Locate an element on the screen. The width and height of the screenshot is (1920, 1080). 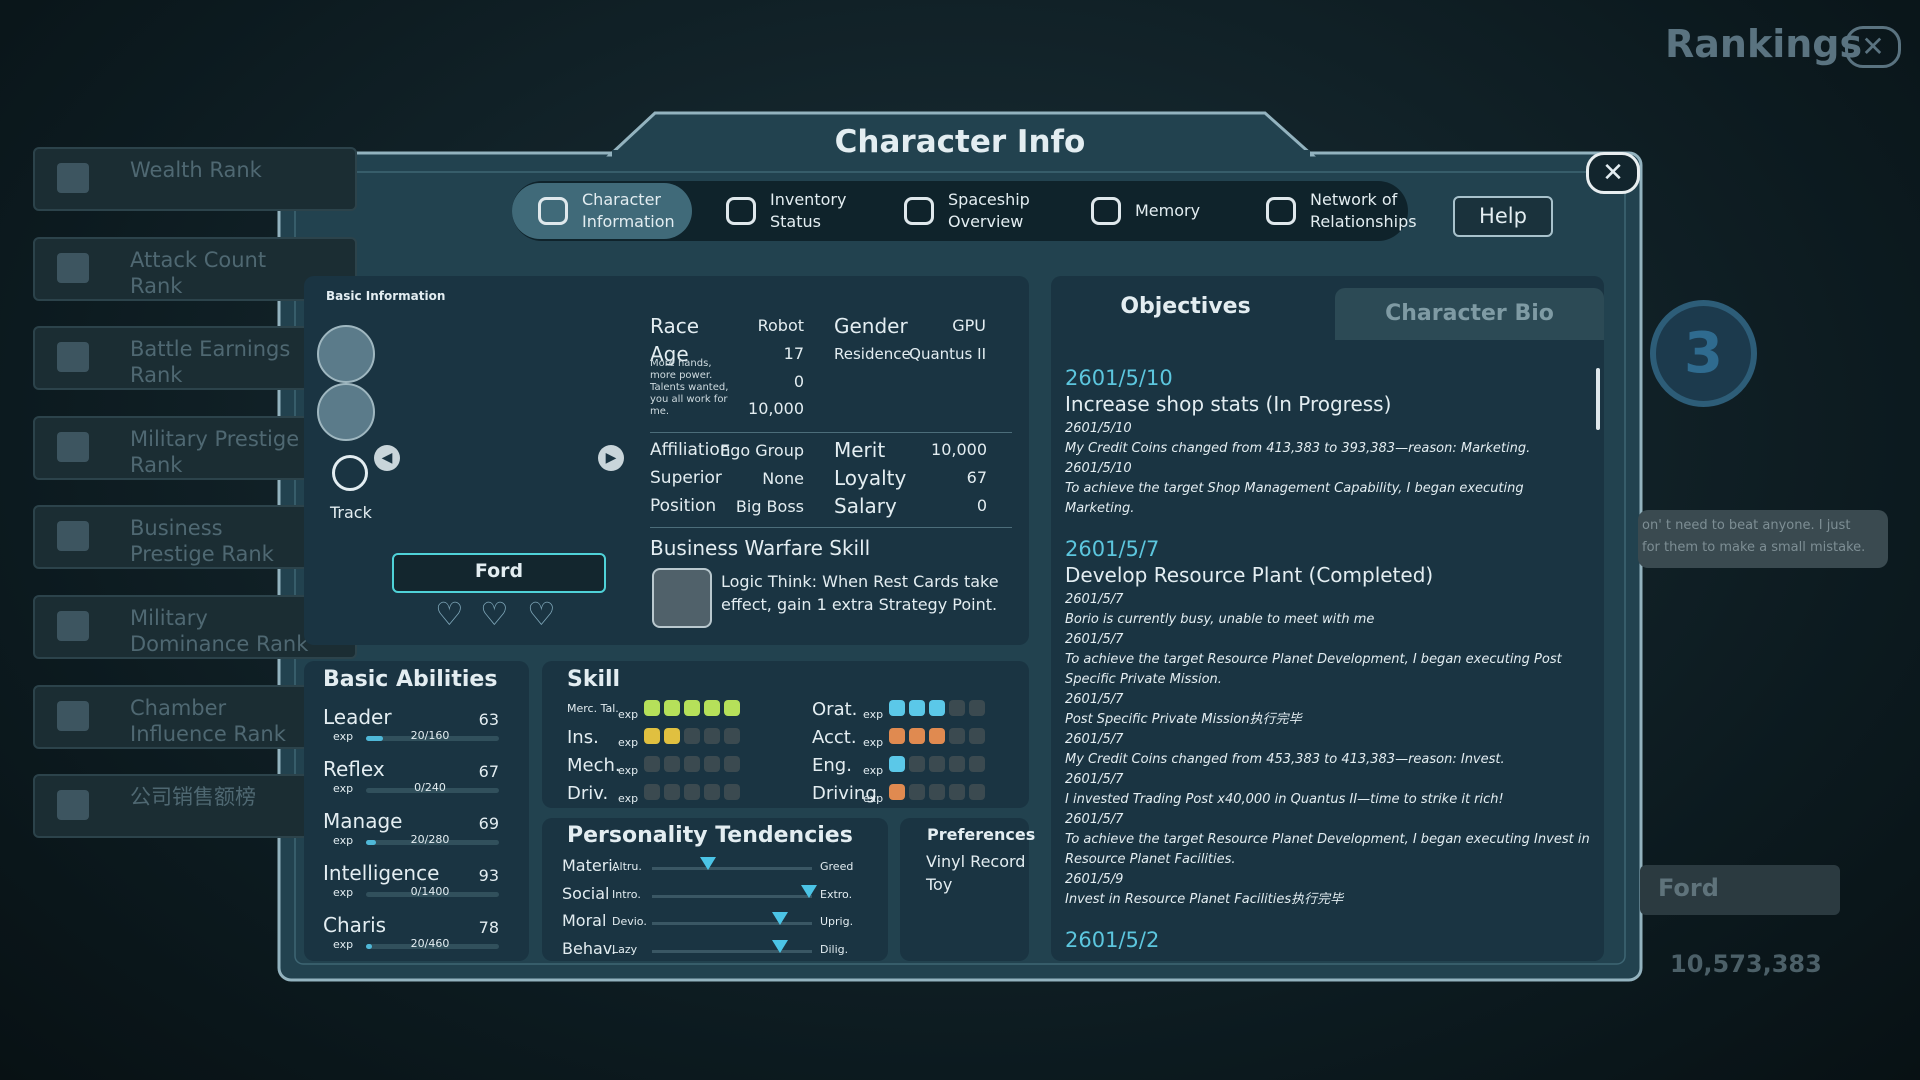
nav-tab: Network of Relationships is located at coordinates (1328, 211).